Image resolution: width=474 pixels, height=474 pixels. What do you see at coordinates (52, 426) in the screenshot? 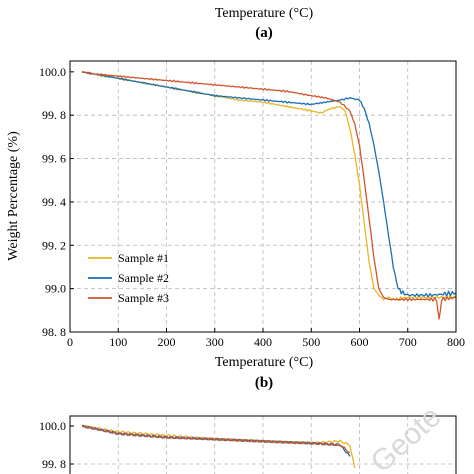
I see `panel-c-y-tick-label: 100.0` at bounding box center [52, 426].